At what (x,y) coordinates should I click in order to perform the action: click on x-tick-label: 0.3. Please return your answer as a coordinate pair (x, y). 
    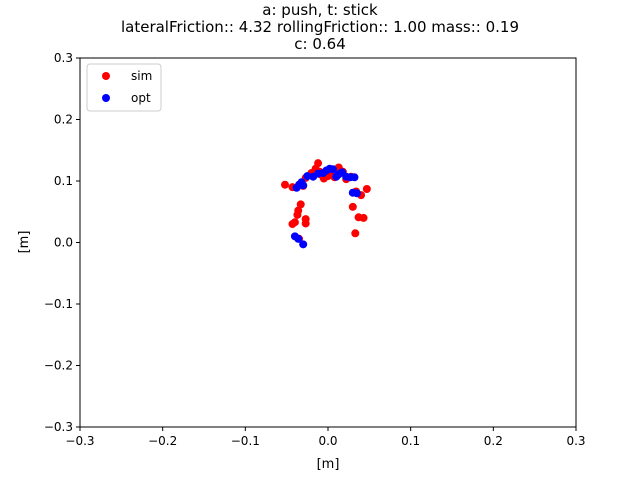
    Looking at the image, I should click on (575, 441).